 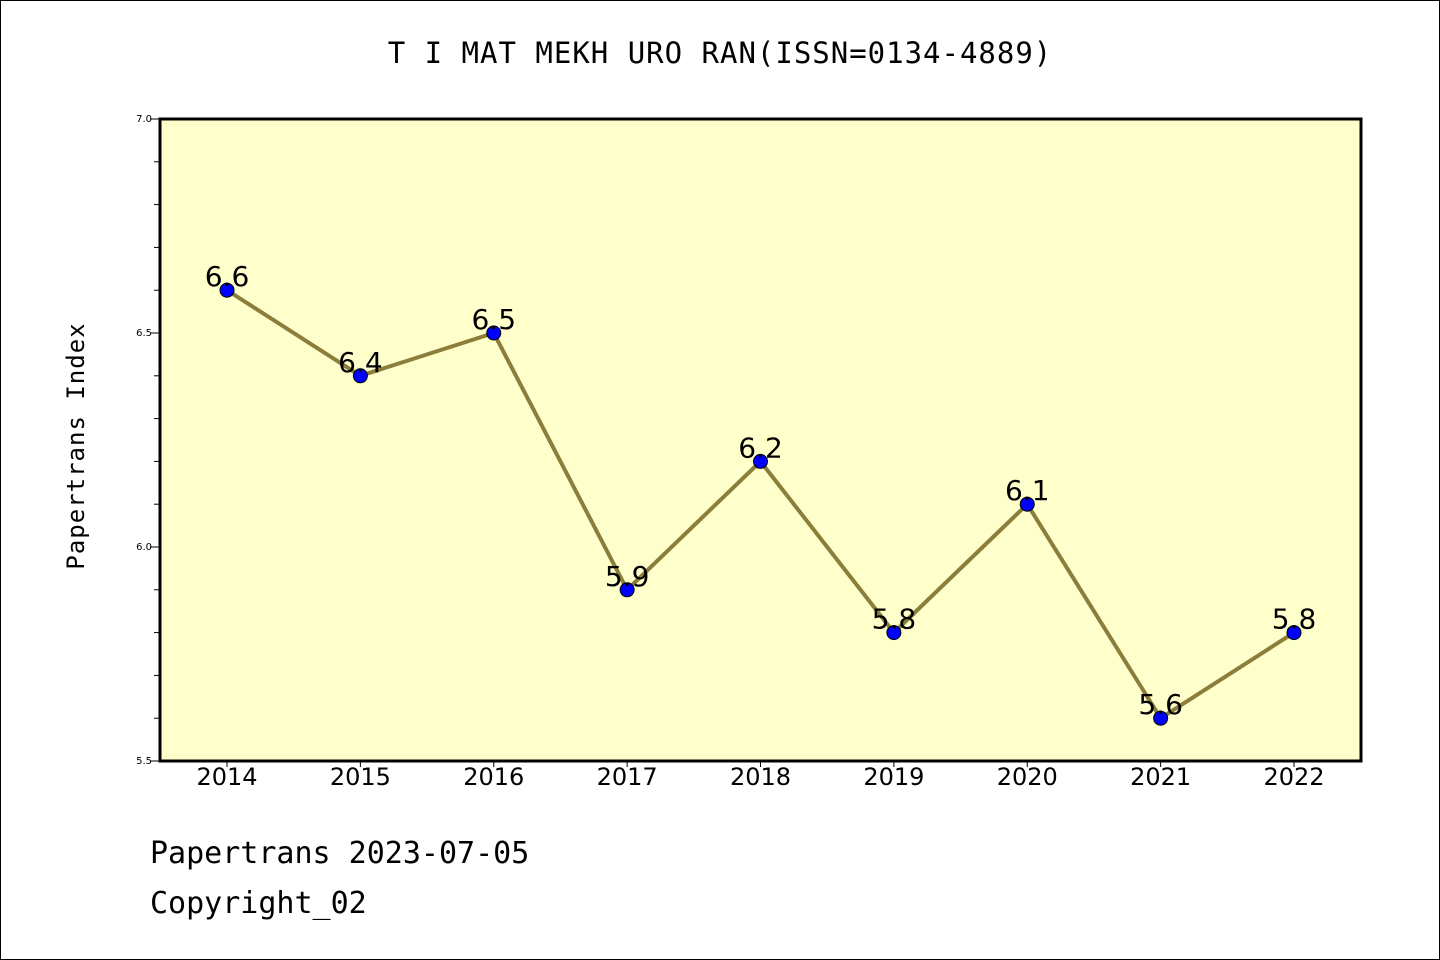 What do you see at coordinates (893, 777) in the screenshot?
I see `x-tick-label: 2019` at bounding box center [893, 777].